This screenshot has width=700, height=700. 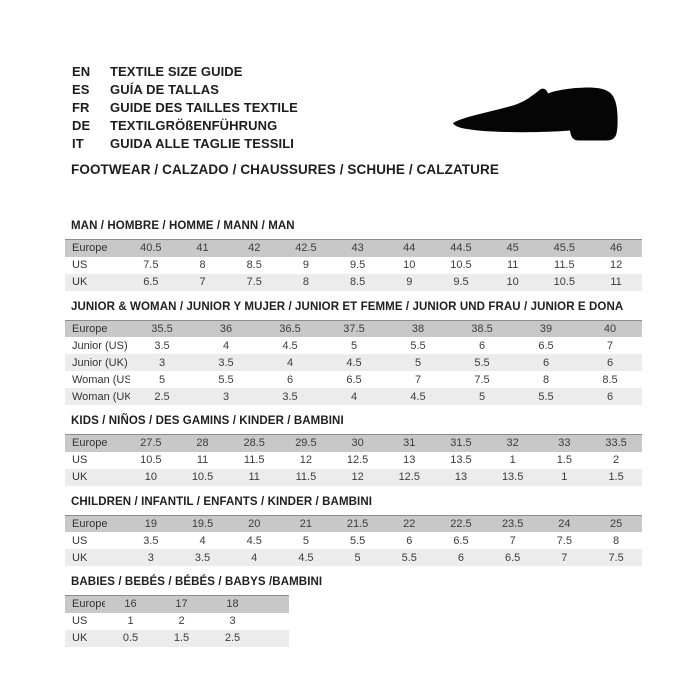 I want to click on table-row: US 7.5 8 8.5 9 9.5 10 10.5 11 11.5 12, so click(x=353, y=265).